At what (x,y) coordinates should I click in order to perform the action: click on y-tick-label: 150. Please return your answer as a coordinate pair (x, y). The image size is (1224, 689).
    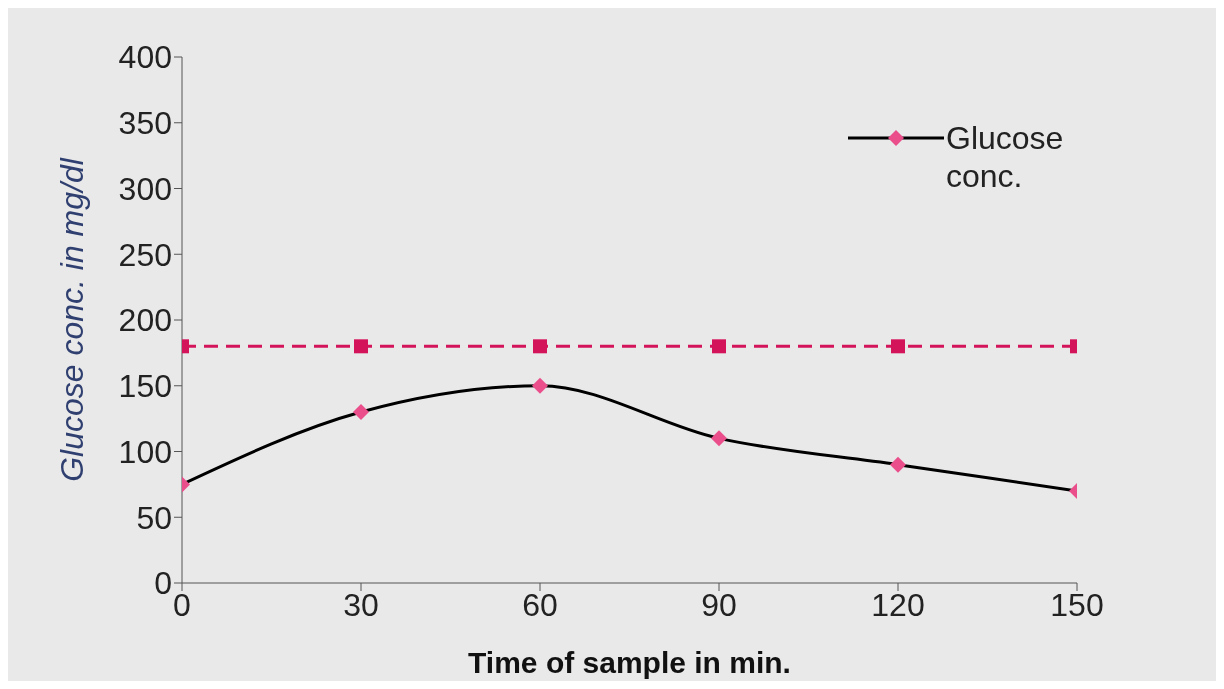
    Looking at the image, I should click on (145, 386).